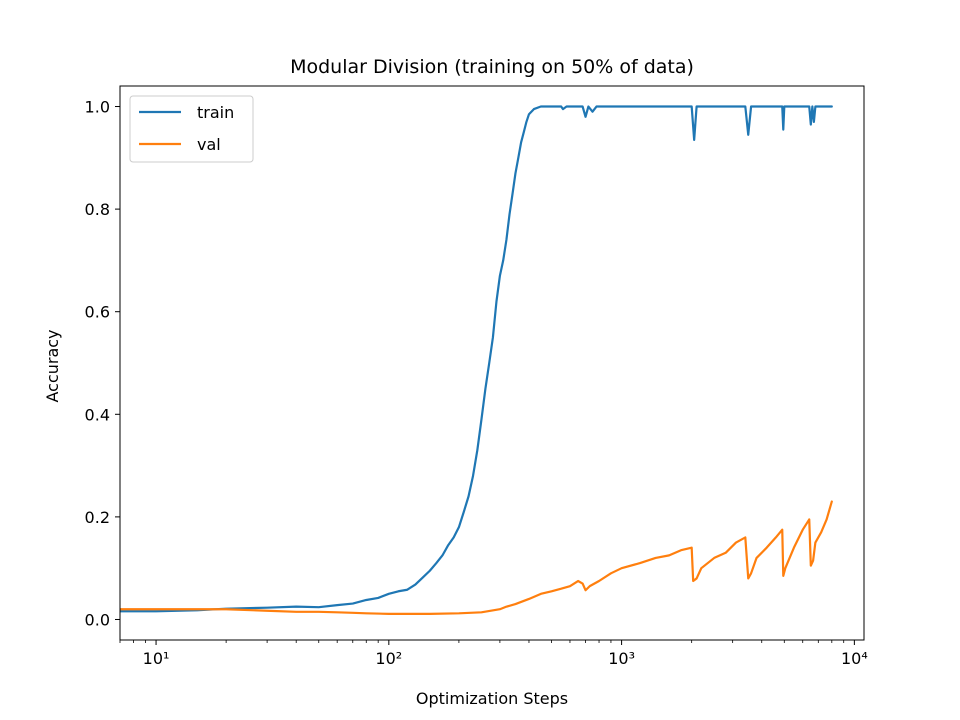  What do you see at coordinates (209, 144) in the screenshot?
I see `legend-label-val: val` at bounding box center [209, 144].